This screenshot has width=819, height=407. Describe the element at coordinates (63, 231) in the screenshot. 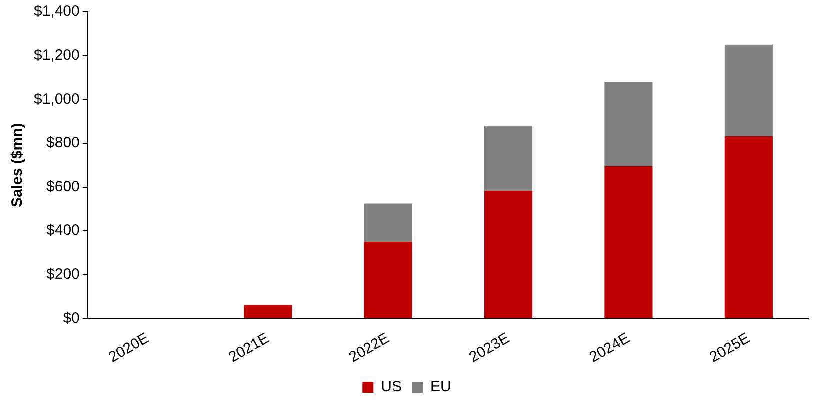

I see `y-tick-label: $400` at that location.